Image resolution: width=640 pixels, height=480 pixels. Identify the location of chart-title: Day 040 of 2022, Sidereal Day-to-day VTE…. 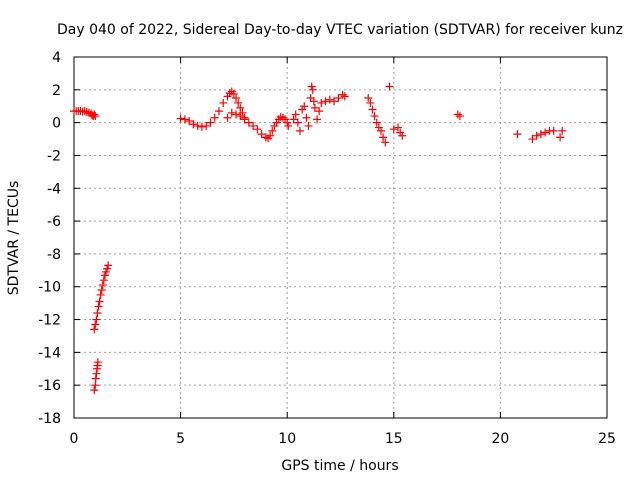
(340, 30).